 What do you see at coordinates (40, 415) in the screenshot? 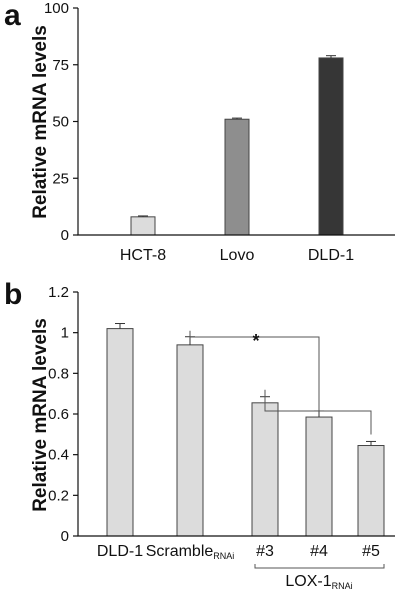
I see `panel-b-y-axis-label: Relative mRNA levels` at bounding box center [40, 415].